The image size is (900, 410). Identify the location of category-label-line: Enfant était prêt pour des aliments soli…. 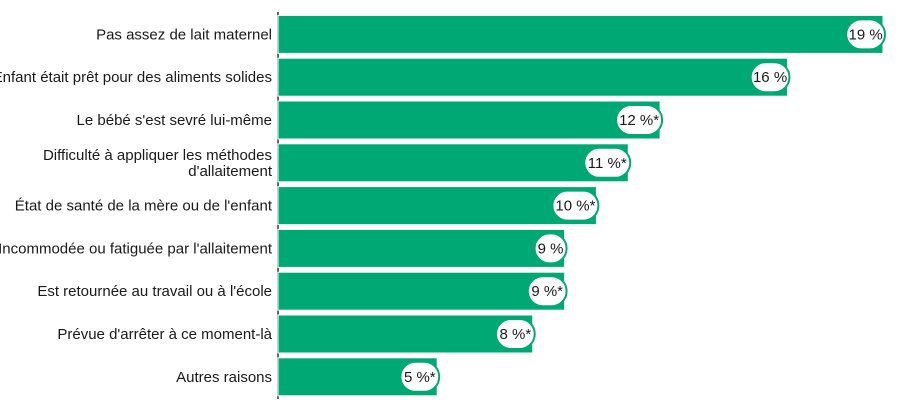
(136, 77).